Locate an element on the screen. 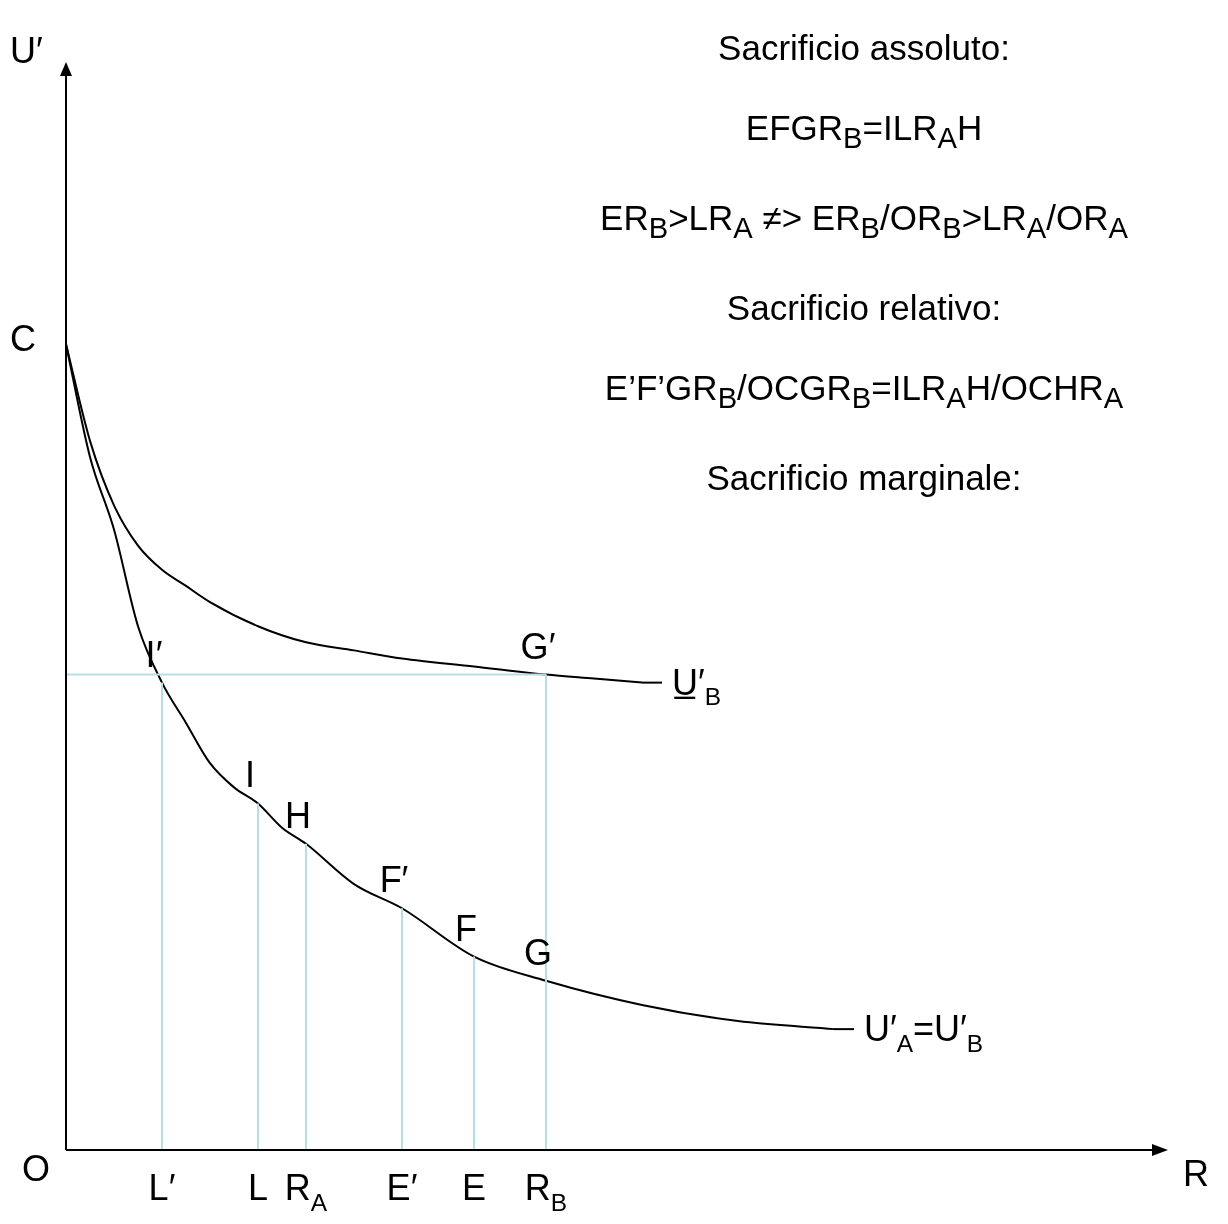 Image resolution: width=1228 pixels, height=1224 pixels. x-tick-label: L′ is located at coordinates (162, 1187).